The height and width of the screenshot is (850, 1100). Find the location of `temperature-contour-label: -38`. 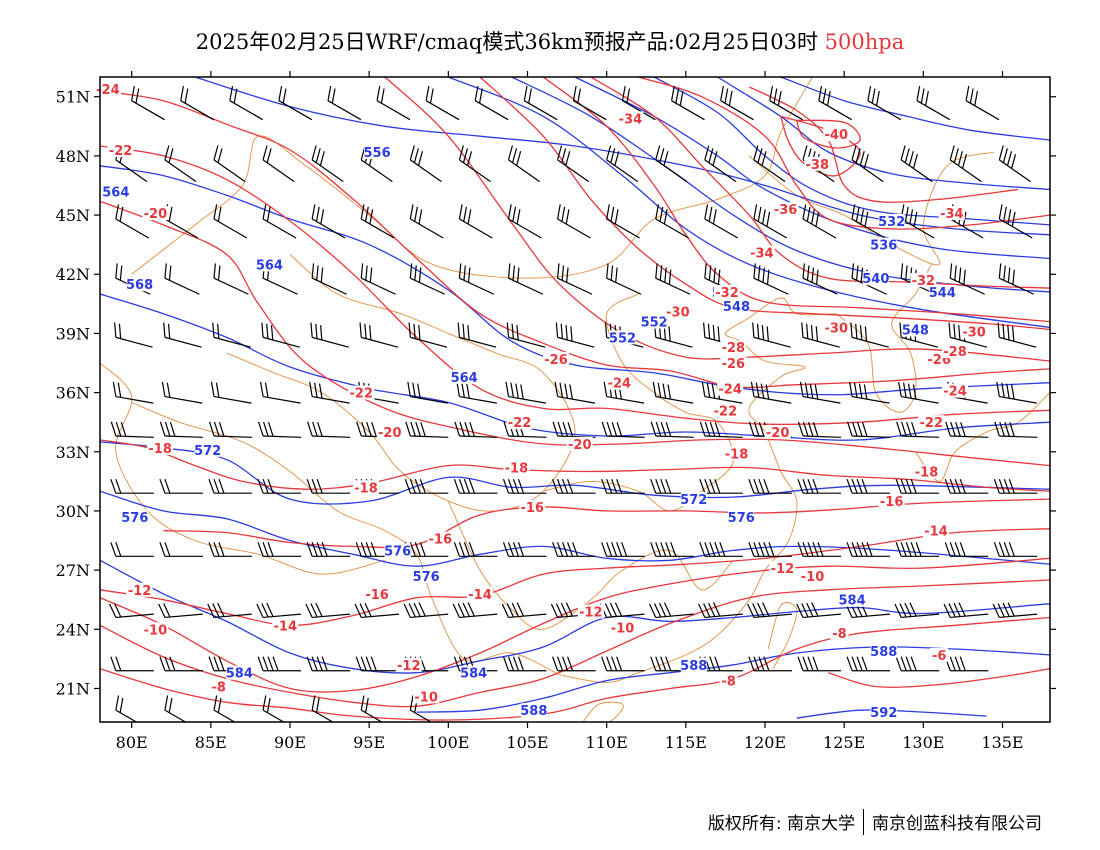

temperature-contour-label: -38 is located at coordinates (818, 165).